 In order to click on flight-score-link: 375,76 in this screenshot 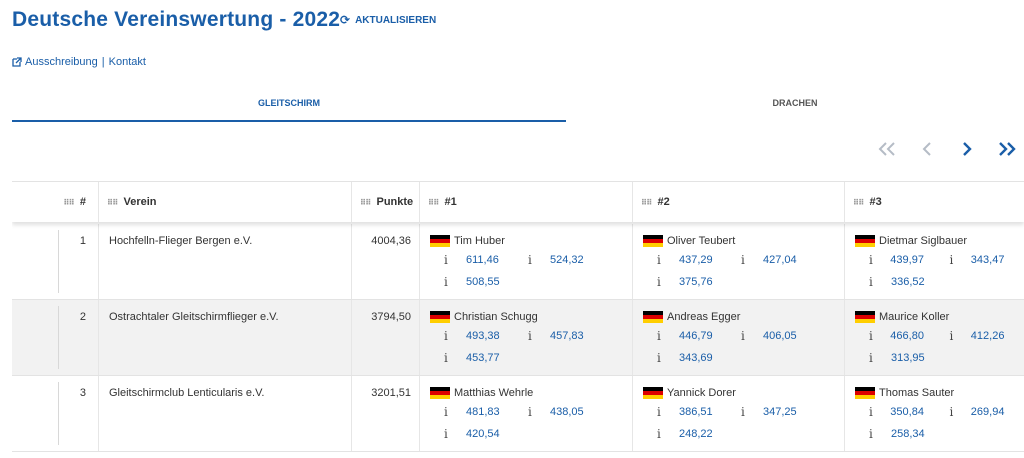, I will do `click(696, 281)`.